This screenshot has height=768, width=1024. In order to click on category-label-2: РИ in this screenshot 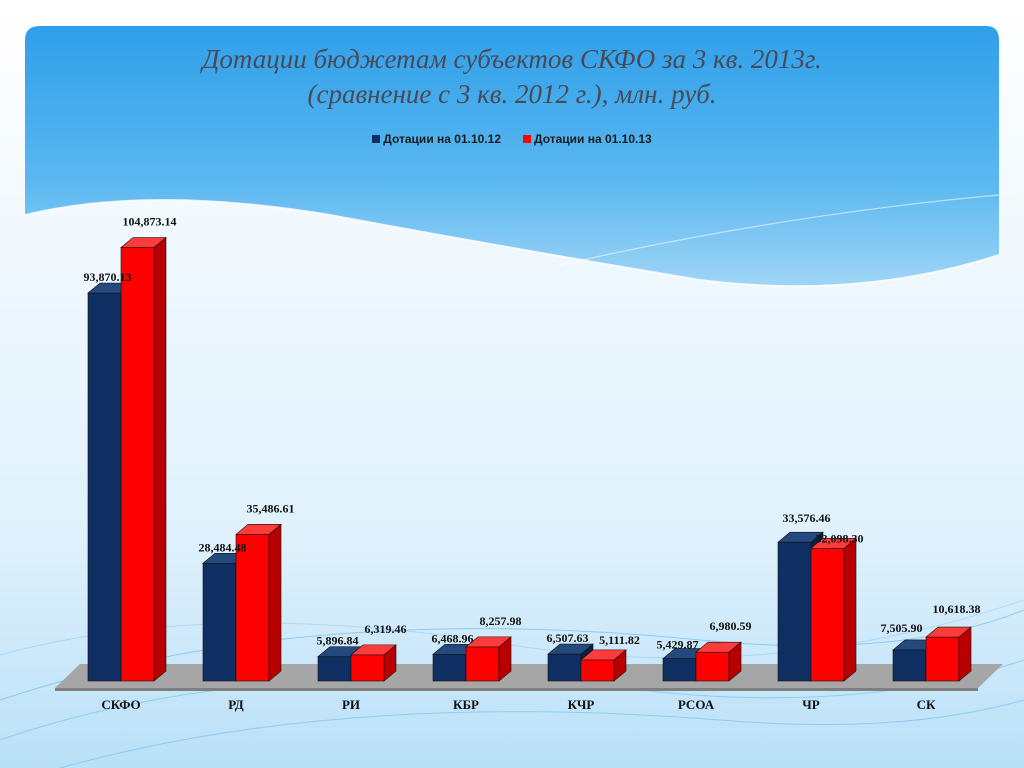, I will do `click(351, 704)`.